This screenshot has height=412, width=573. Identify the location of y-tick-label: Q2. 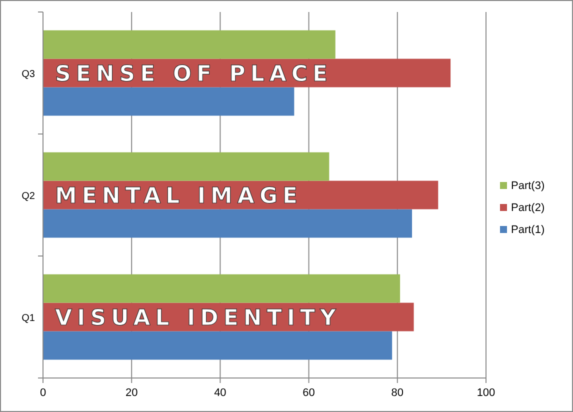
(29, 196).